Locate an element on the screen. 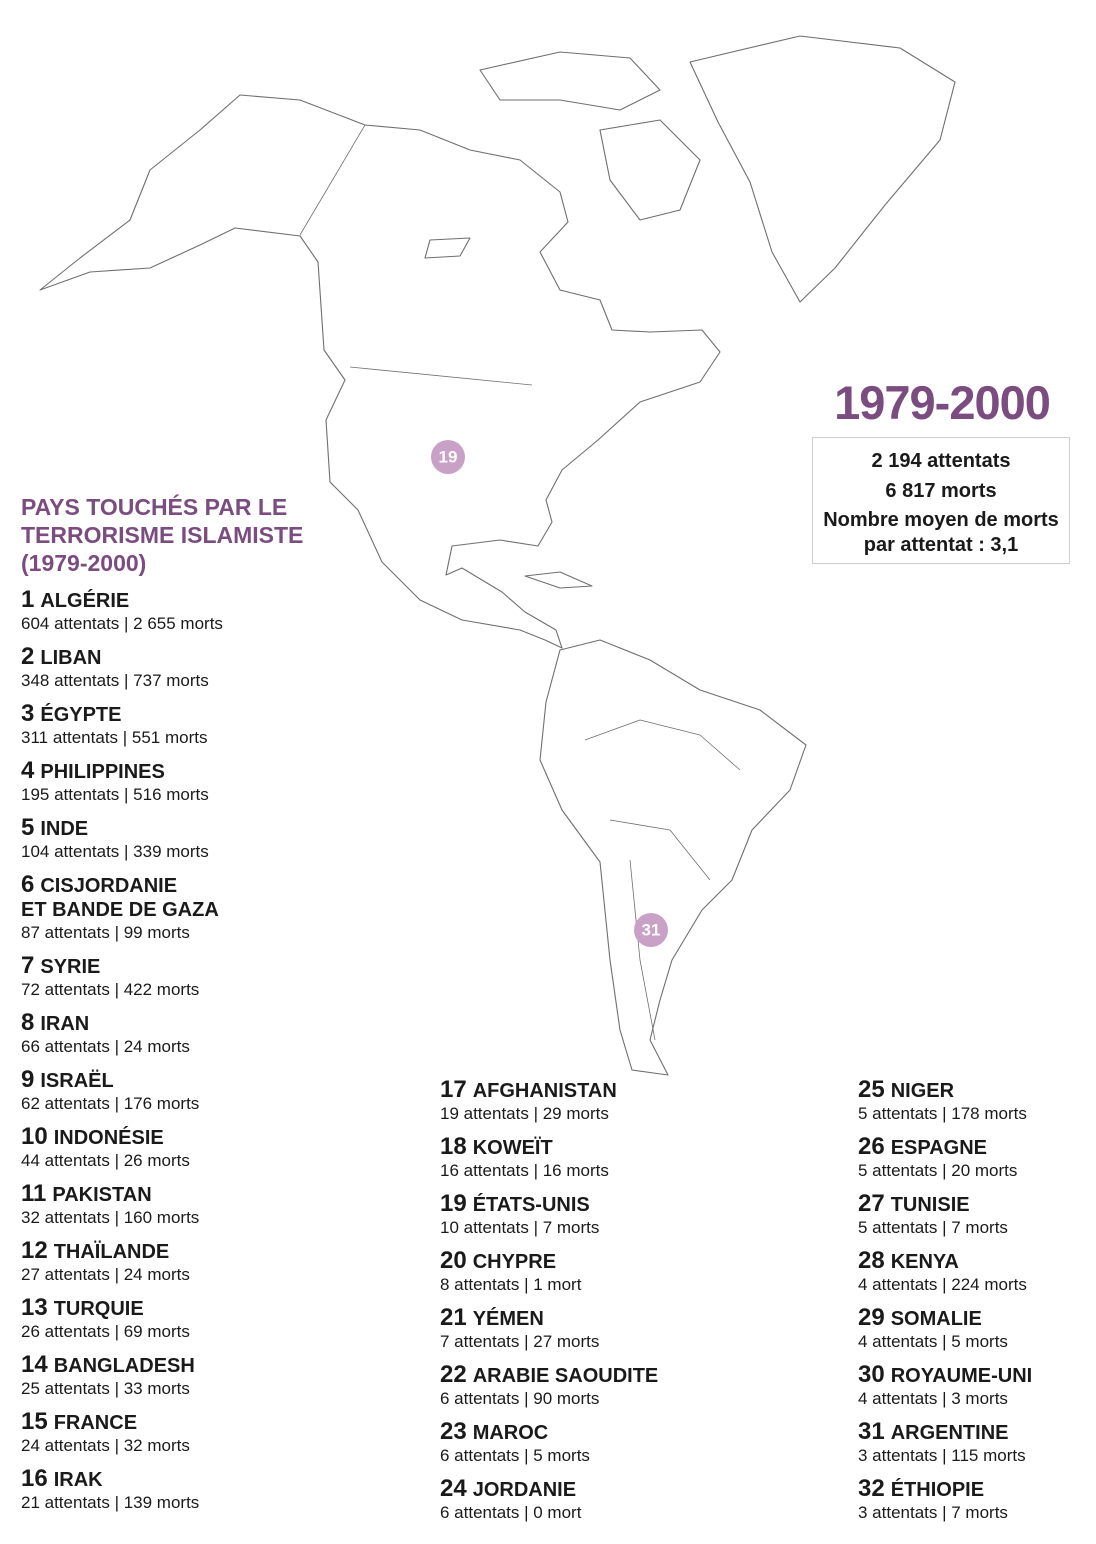 The width and height of the screenshot is (1096, 1544). country-heading: 27 TUNISIE is located at coordinates (973, 1204).